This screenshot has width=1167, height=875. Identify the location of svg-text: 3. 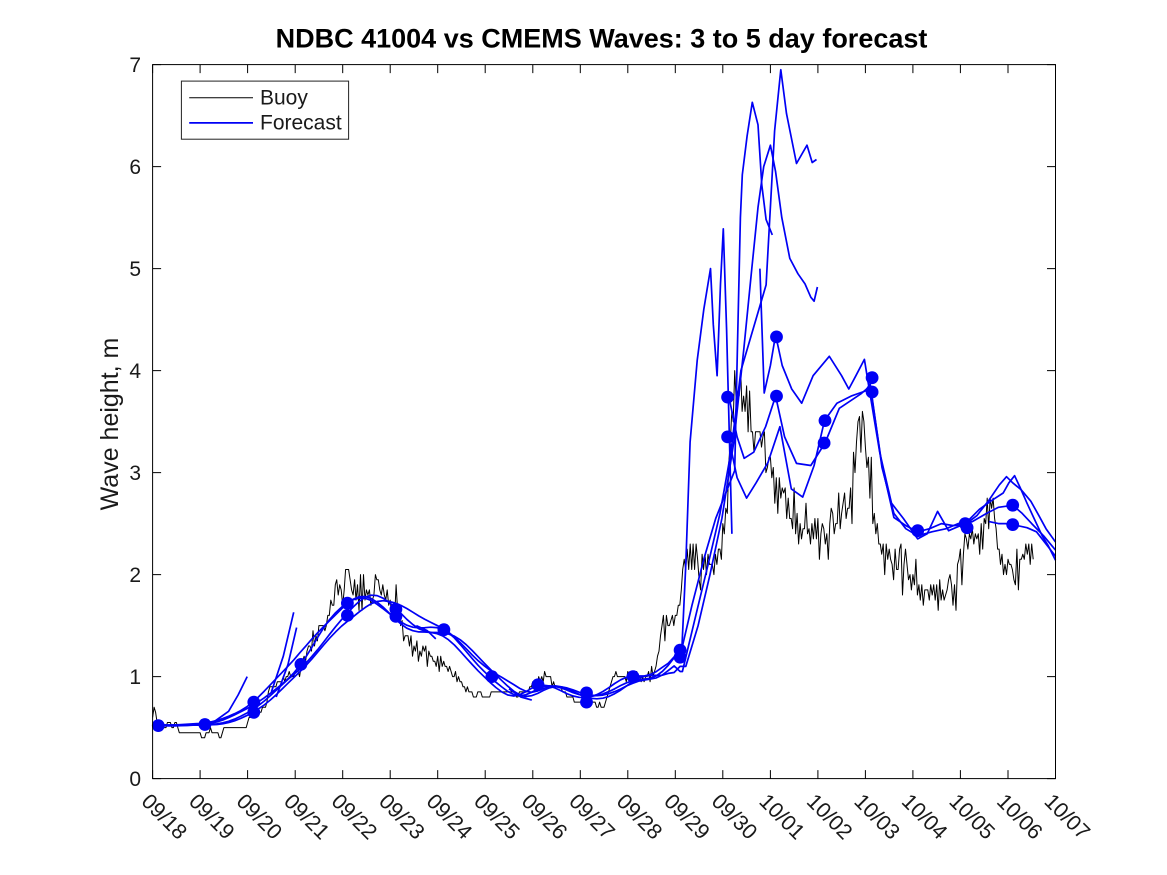
(135, 473).